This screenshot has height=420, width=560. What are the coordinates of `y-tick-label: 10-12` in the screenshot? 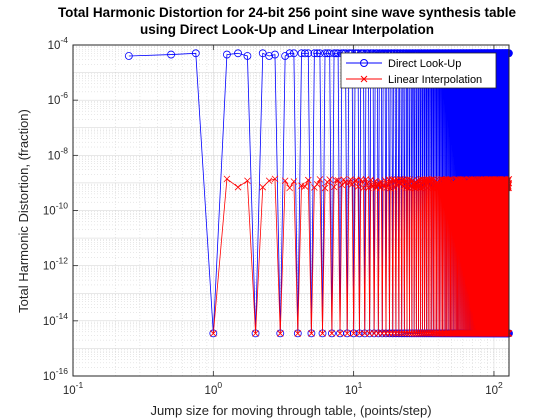 It's located at (55, 264).